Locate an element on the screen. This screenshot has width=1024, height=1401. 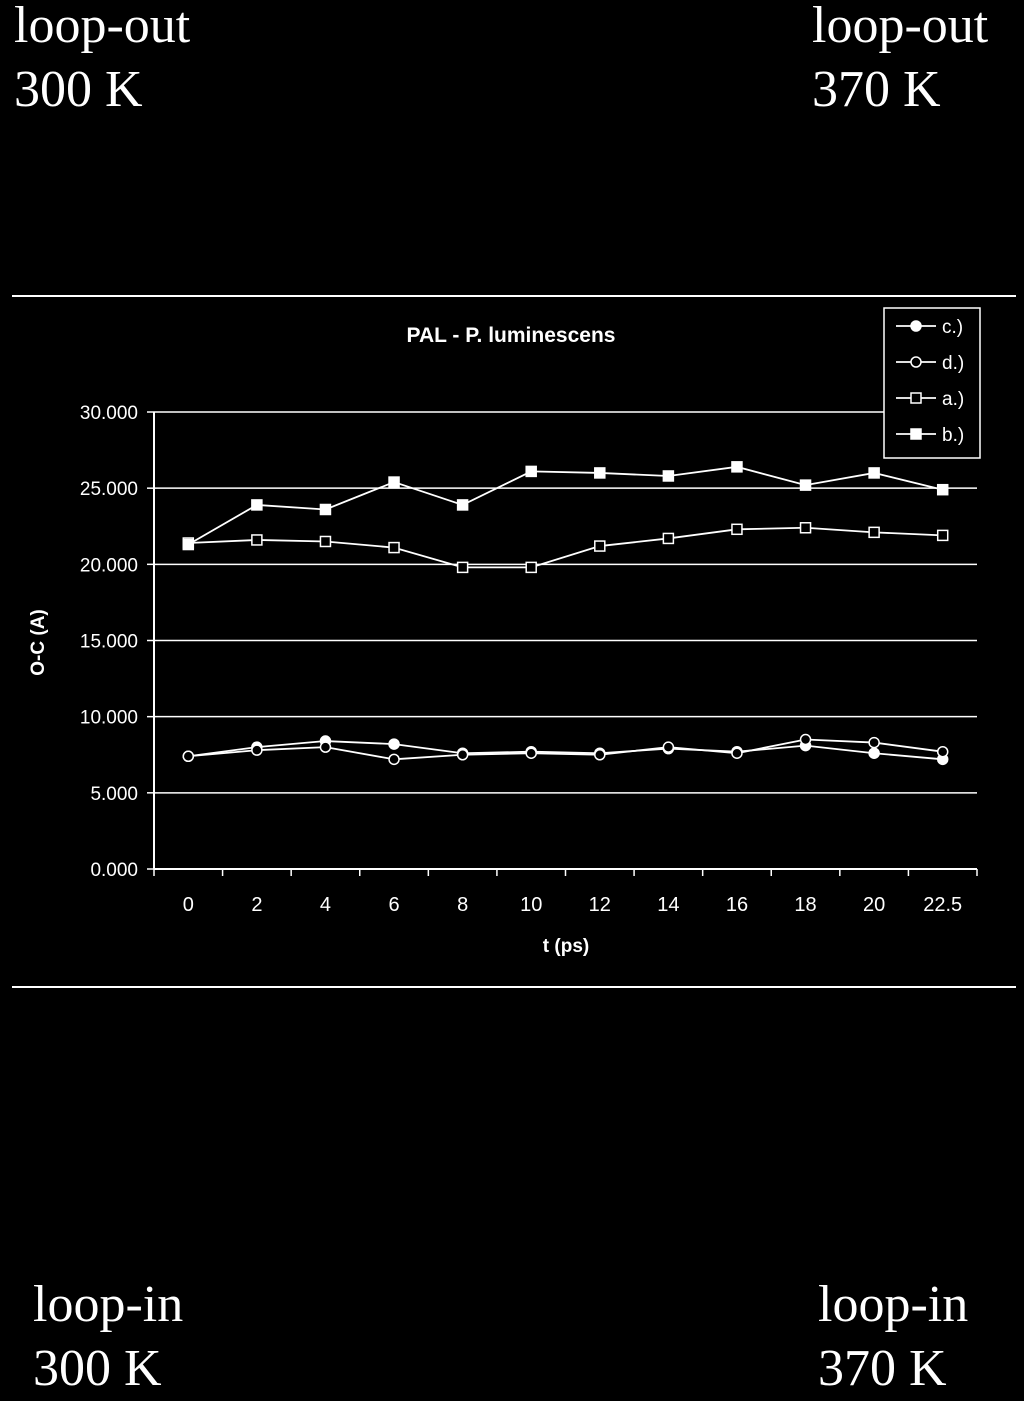
legend-label: d.) is located at coordinates (953, 363).